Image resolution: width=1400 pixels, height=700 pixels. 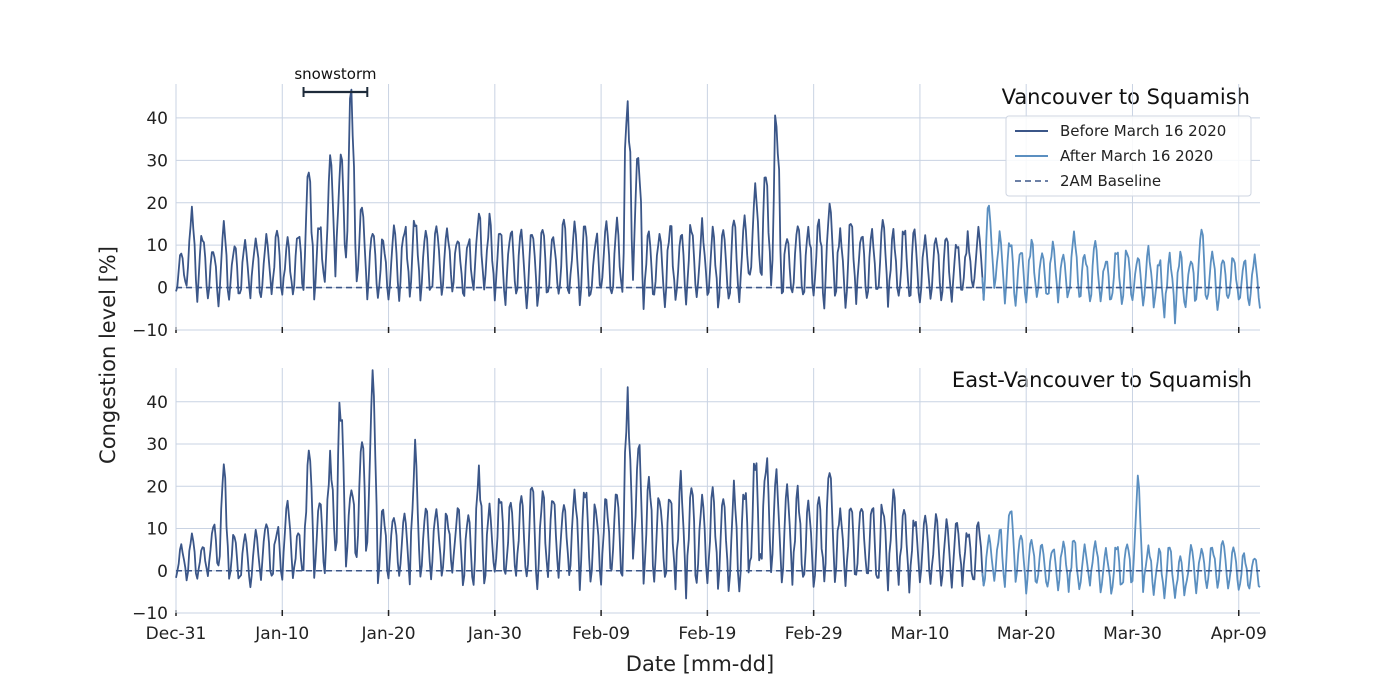 What do you see at coordinates (1136, 156) in the screenshot?
I see `legend-label-after: After March 16 2020` at bounding box center [1136, 156].